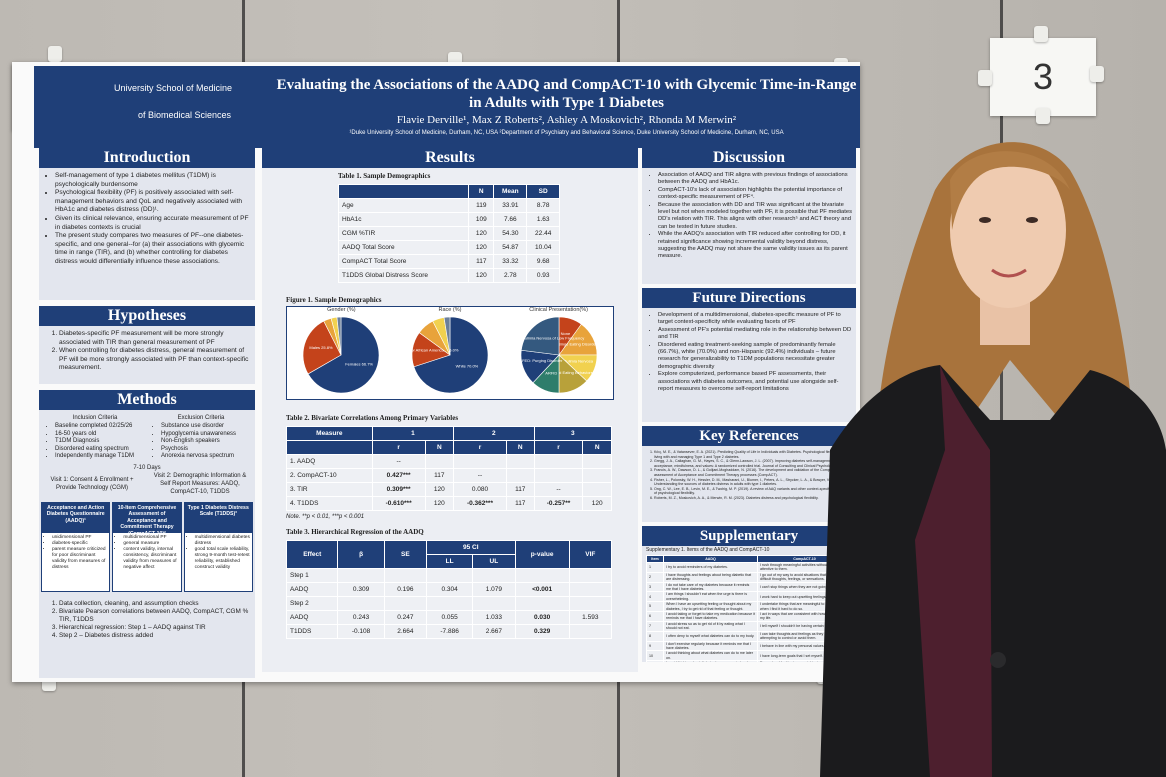  I want to click on table-row: 1. AADQ --, so click(449, 461).